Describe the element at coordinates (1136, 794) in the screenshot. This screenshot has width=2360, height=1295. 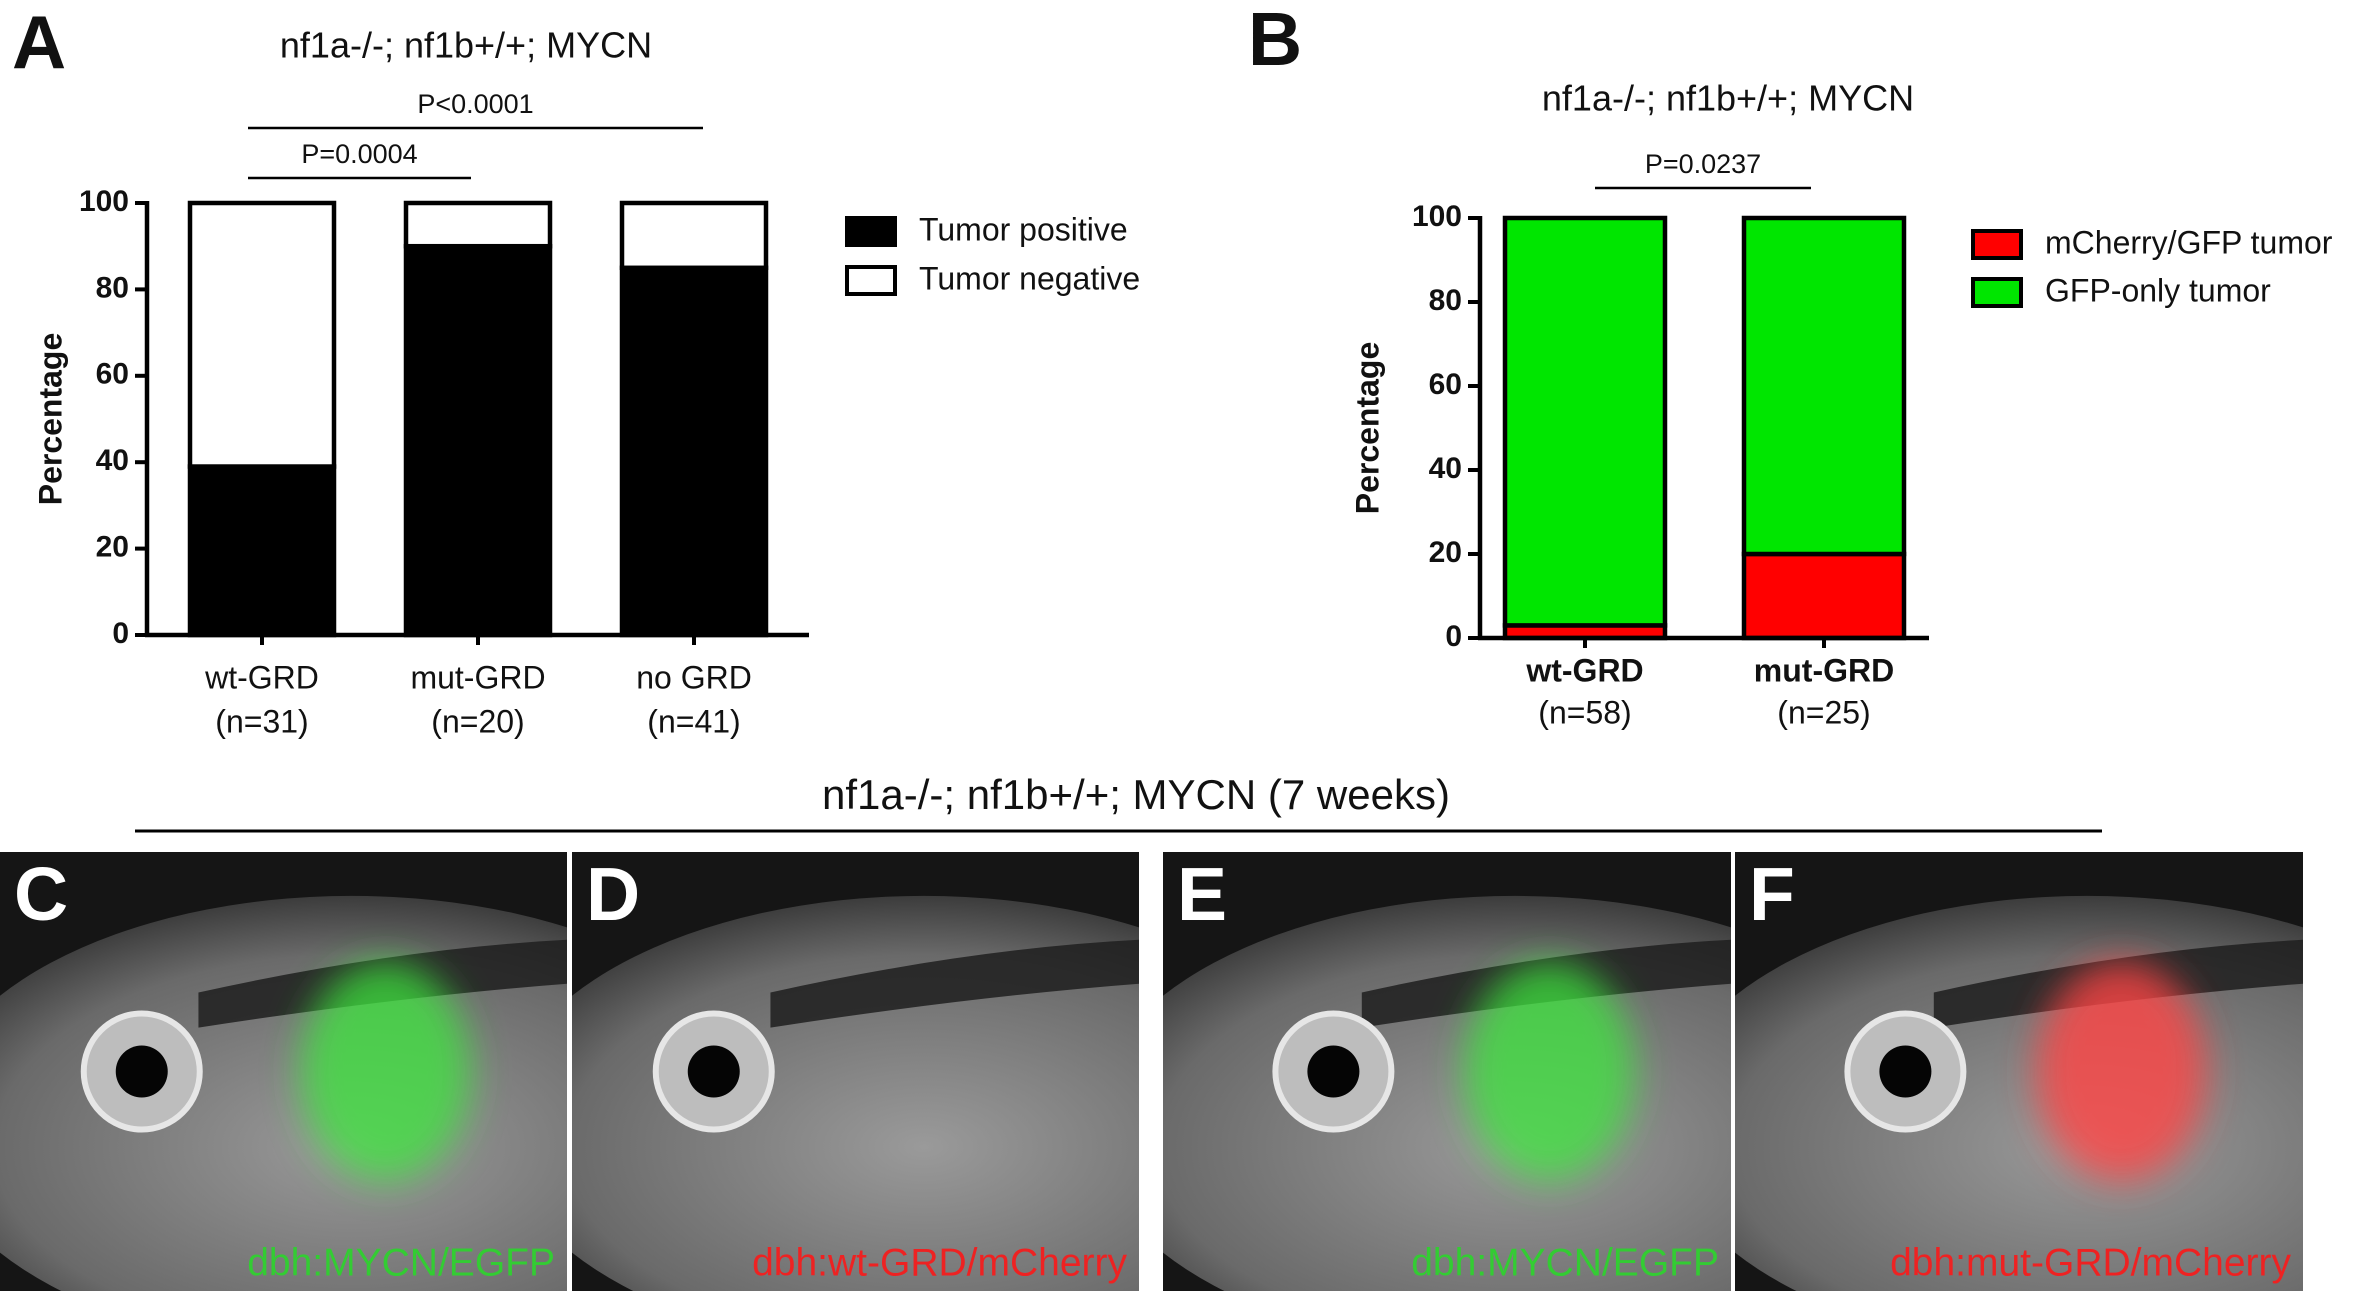
I see `figure-subtitle: nf1a-/-; nf1b+/+; MYCN (7 weeks)` at that location.